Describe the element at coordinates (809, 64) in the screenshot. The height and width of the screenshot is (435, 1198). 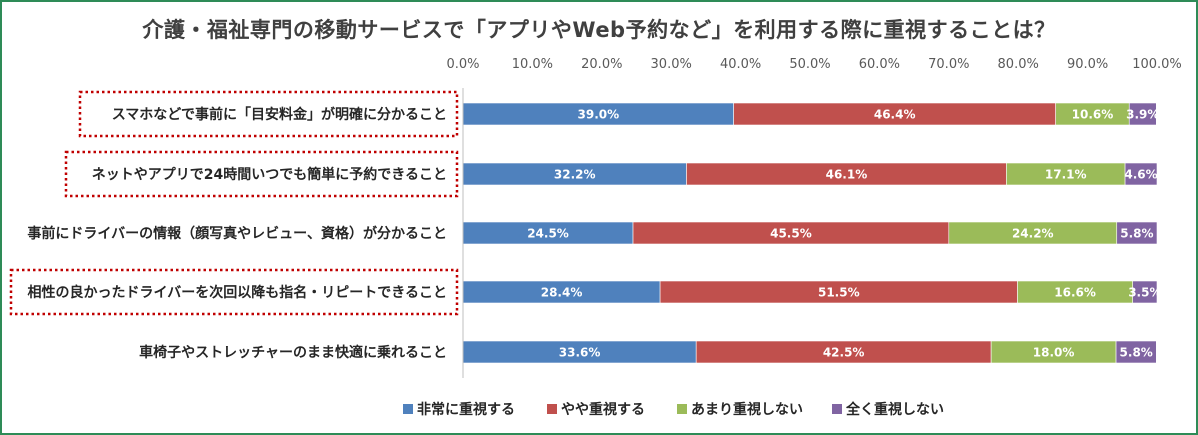
I see `x-tick-label: 50.0%` at that location.